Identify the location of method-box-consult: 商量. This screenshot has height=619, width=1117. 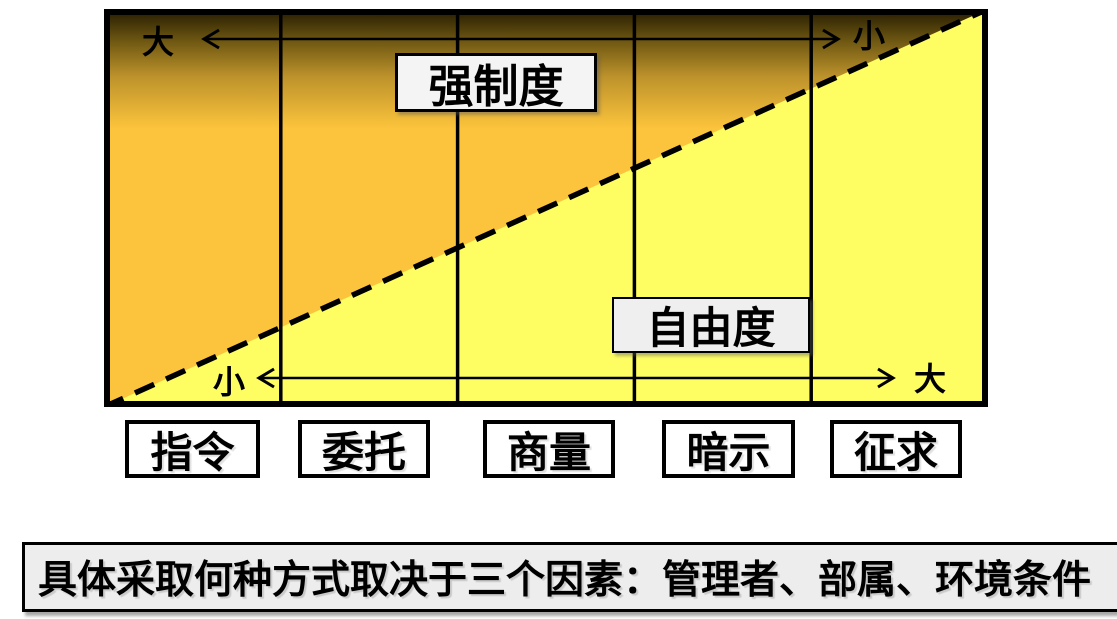
(549, 449).